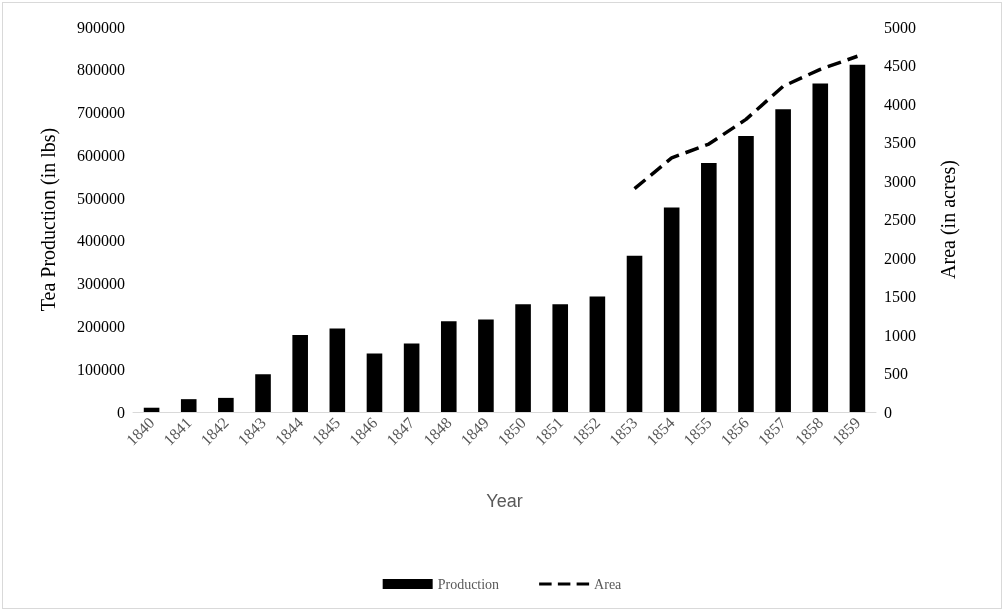  What do you see at coordinates (101, 369) in the screenshot?
I see `y-tick-label: 100000` at bounding box center [101, 369].